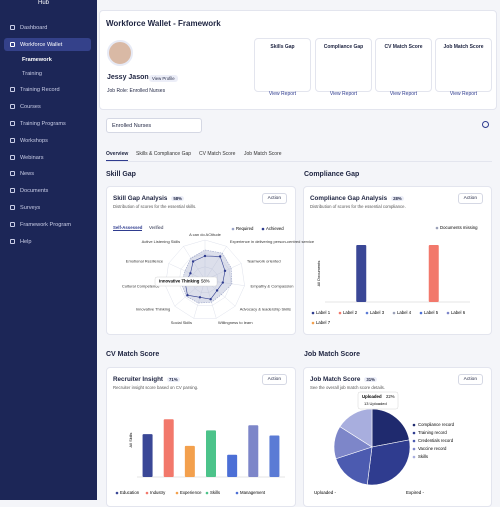 This screenshot has height=507, width=500. I want to click on tooltip-value: 58%, so click(205, 281).